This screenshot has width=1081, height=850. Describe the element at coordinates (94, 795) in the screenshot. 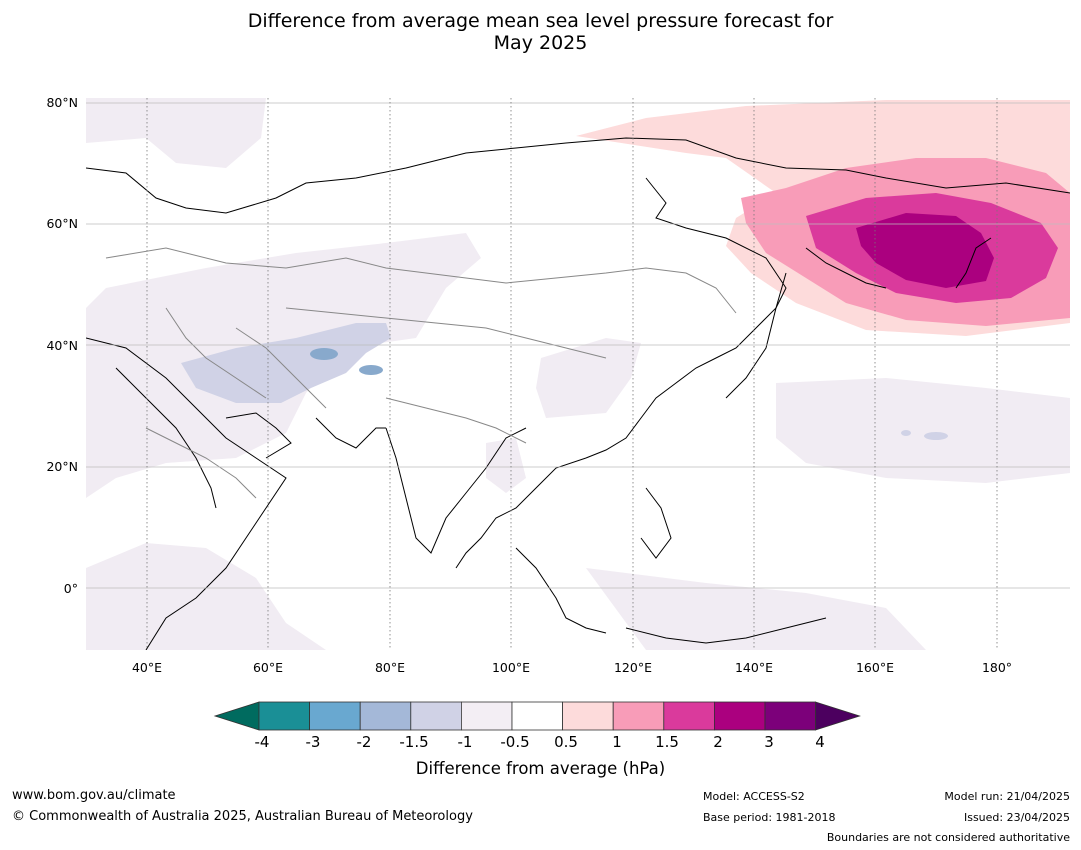

I see `footer-url: www.bom.gov.au/climate` at that location.